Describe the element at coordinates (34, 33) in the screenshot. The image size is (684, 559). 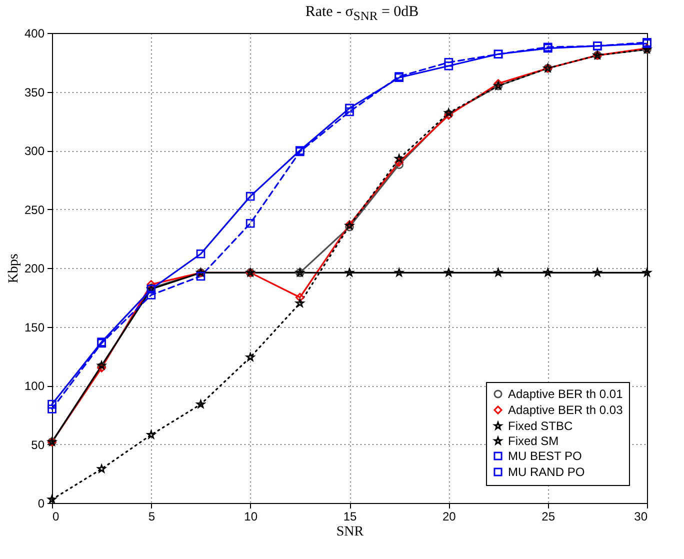
I see `y-tick-label: 400` at that location.